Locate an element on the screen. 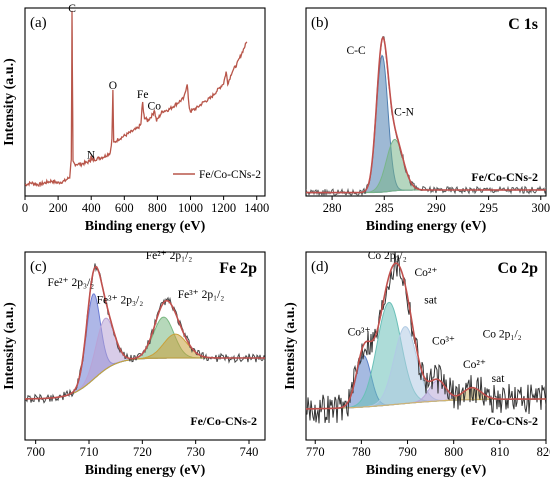  x-tick-label-d: 800 is located at coordinates (453, 452).